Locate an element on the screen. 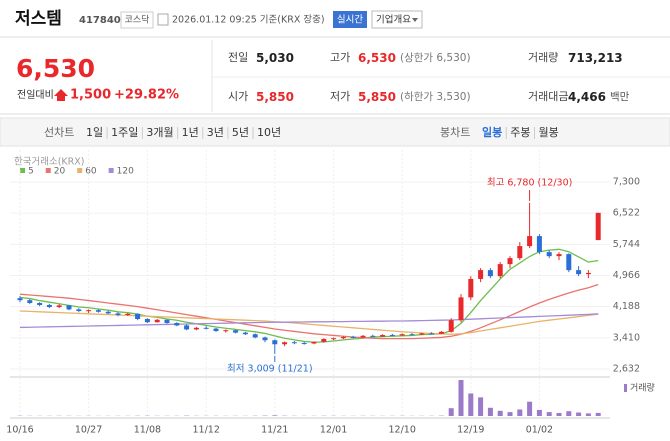 The image size is (670, 441). stat-note: (하한가 3,530) is located at coordinates (435, 96).